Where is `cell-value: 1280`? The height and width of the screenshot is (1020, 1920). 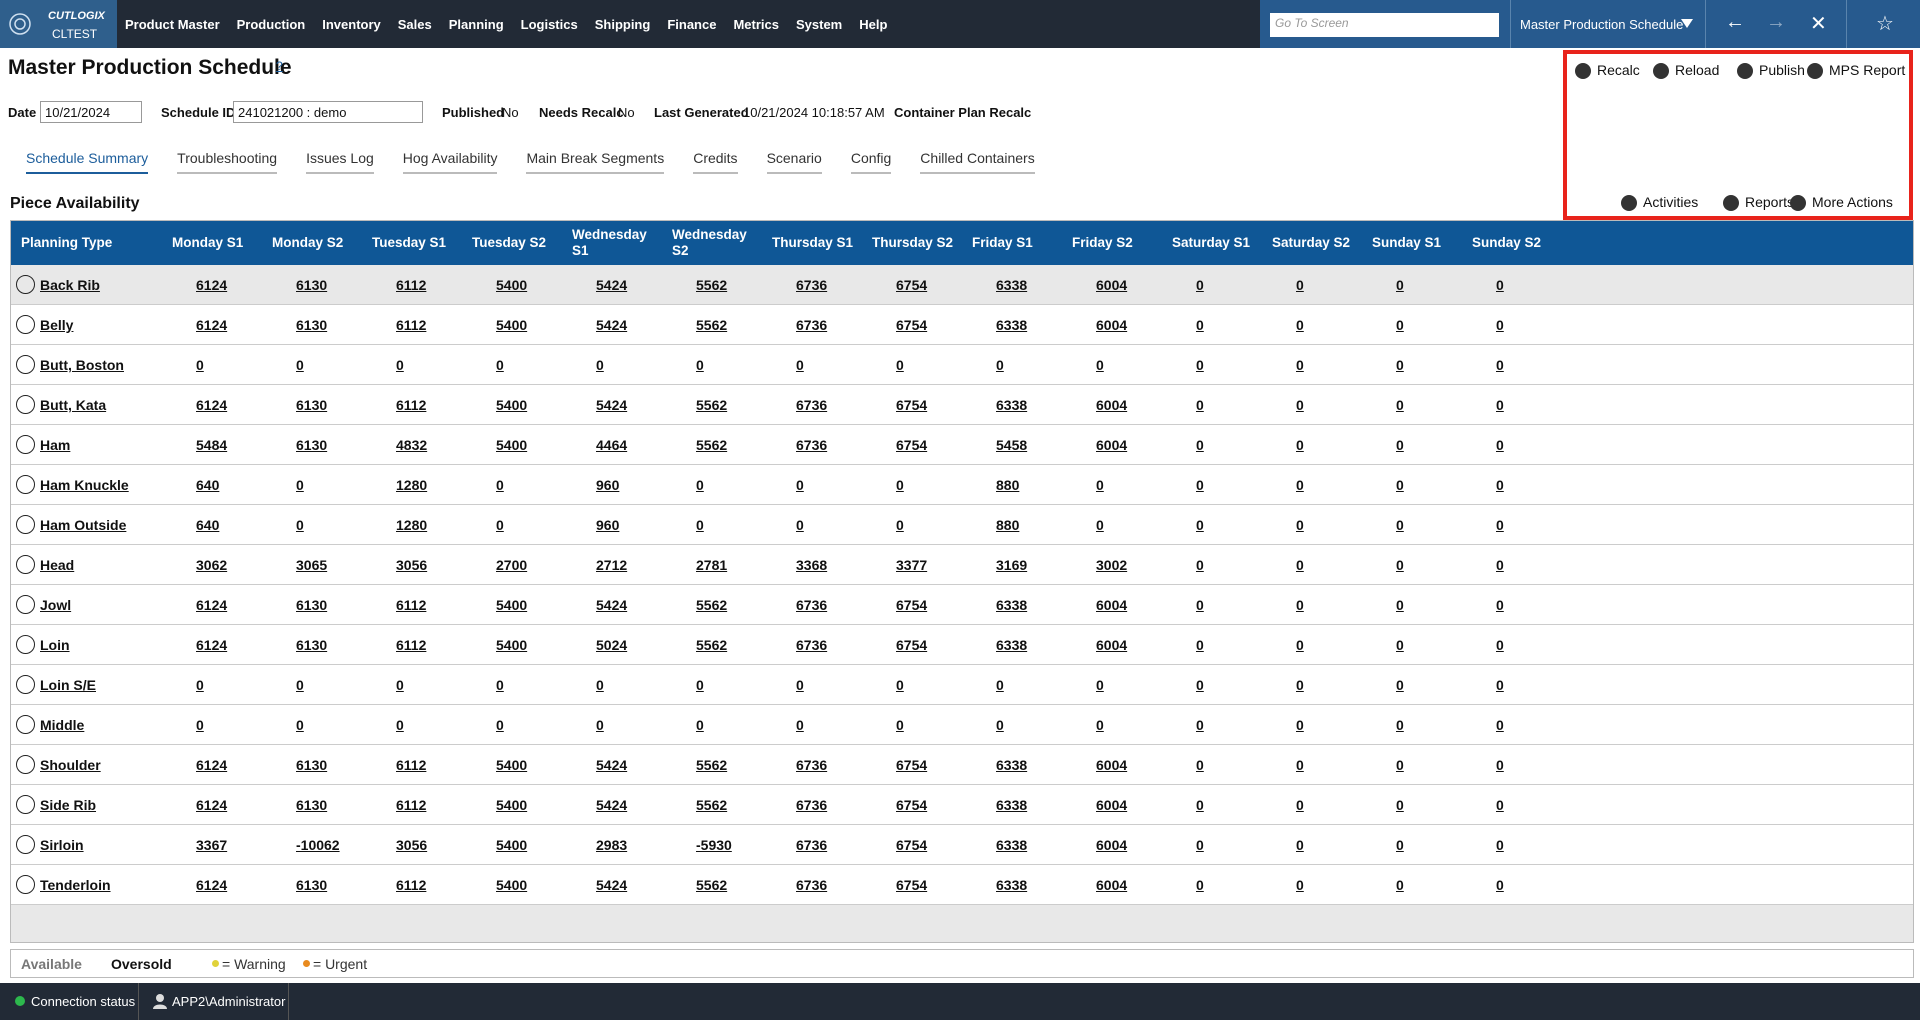 cell-value: 1280 is located at coordinates (412, 485).